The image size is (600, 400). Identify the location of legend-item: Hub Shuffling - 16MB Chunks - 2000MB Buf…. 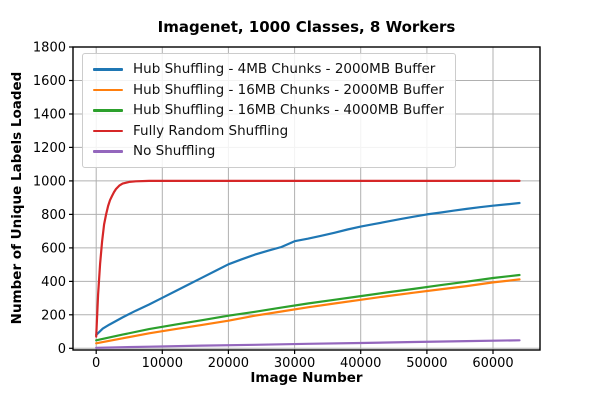
(269, 90).